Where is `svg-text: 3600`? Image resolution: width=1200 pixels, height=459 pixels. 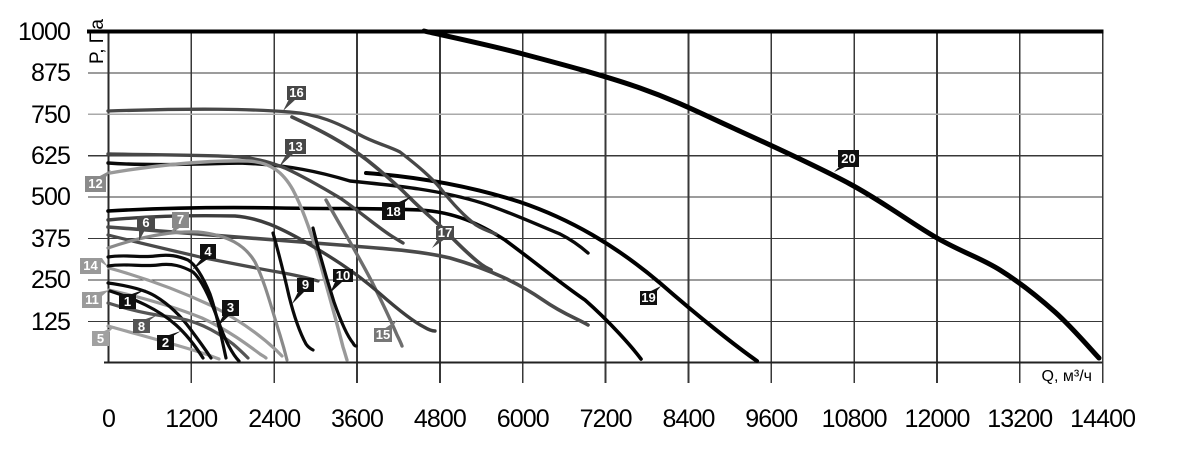
svg-text: 3600 is located at coordinates (357, 419).